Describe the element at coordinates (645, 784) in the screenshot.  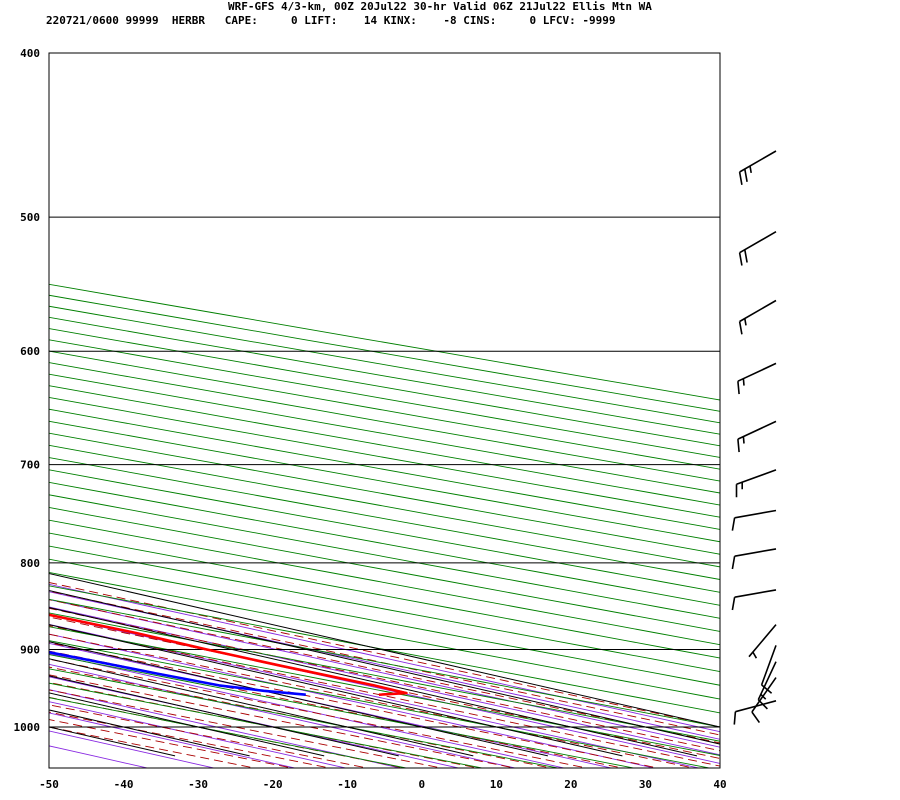
I see `x-tick-label: 30` at that location.